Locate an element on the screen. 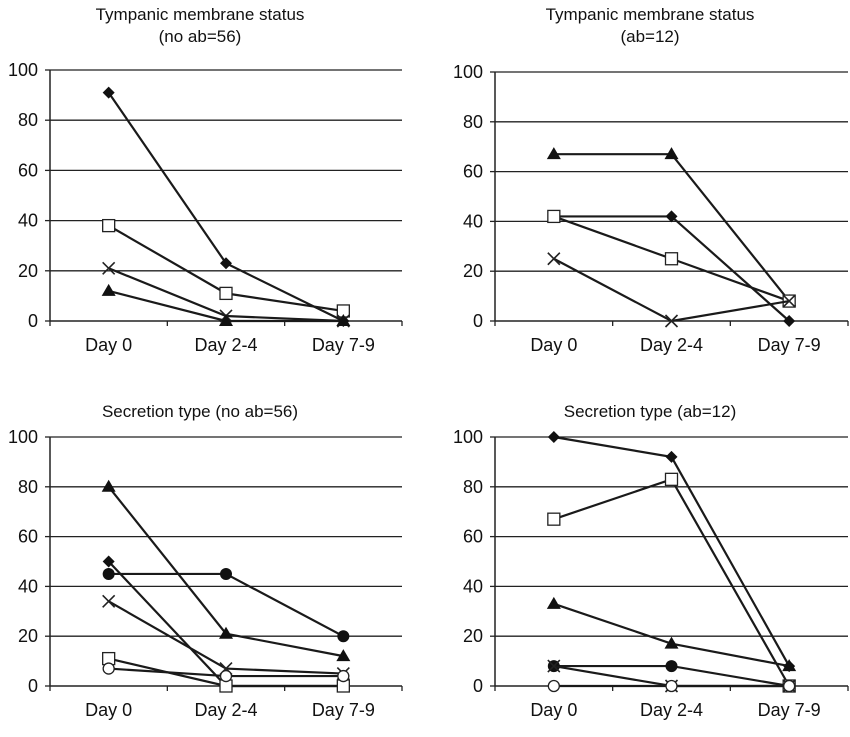 This screenshot has width=850, height=737. series-circle is located at coordinates (226, 605).